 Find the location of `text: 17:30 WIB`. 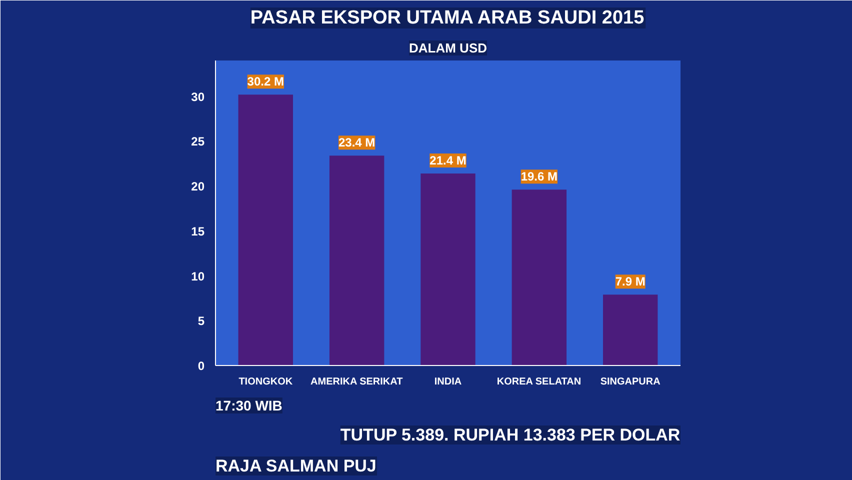

text: 17:30 WIB is located at coordinates (249, 406).